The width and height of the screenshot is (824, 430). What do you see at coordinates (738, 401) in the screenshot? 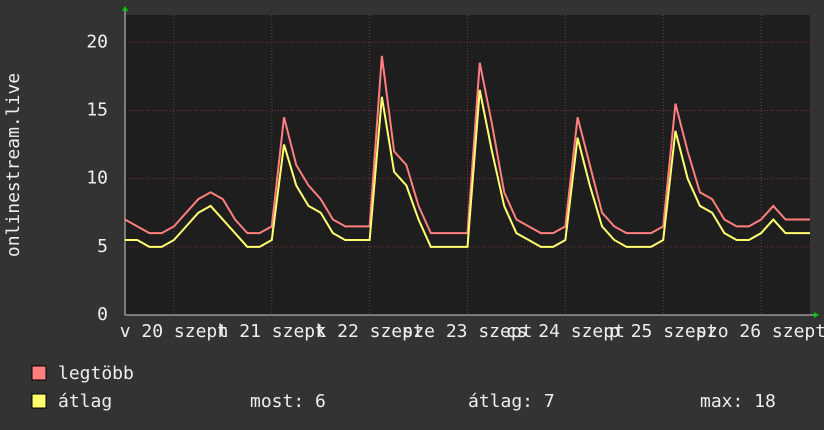
I see `stat: max: 18` at bounding box center [738, 401].